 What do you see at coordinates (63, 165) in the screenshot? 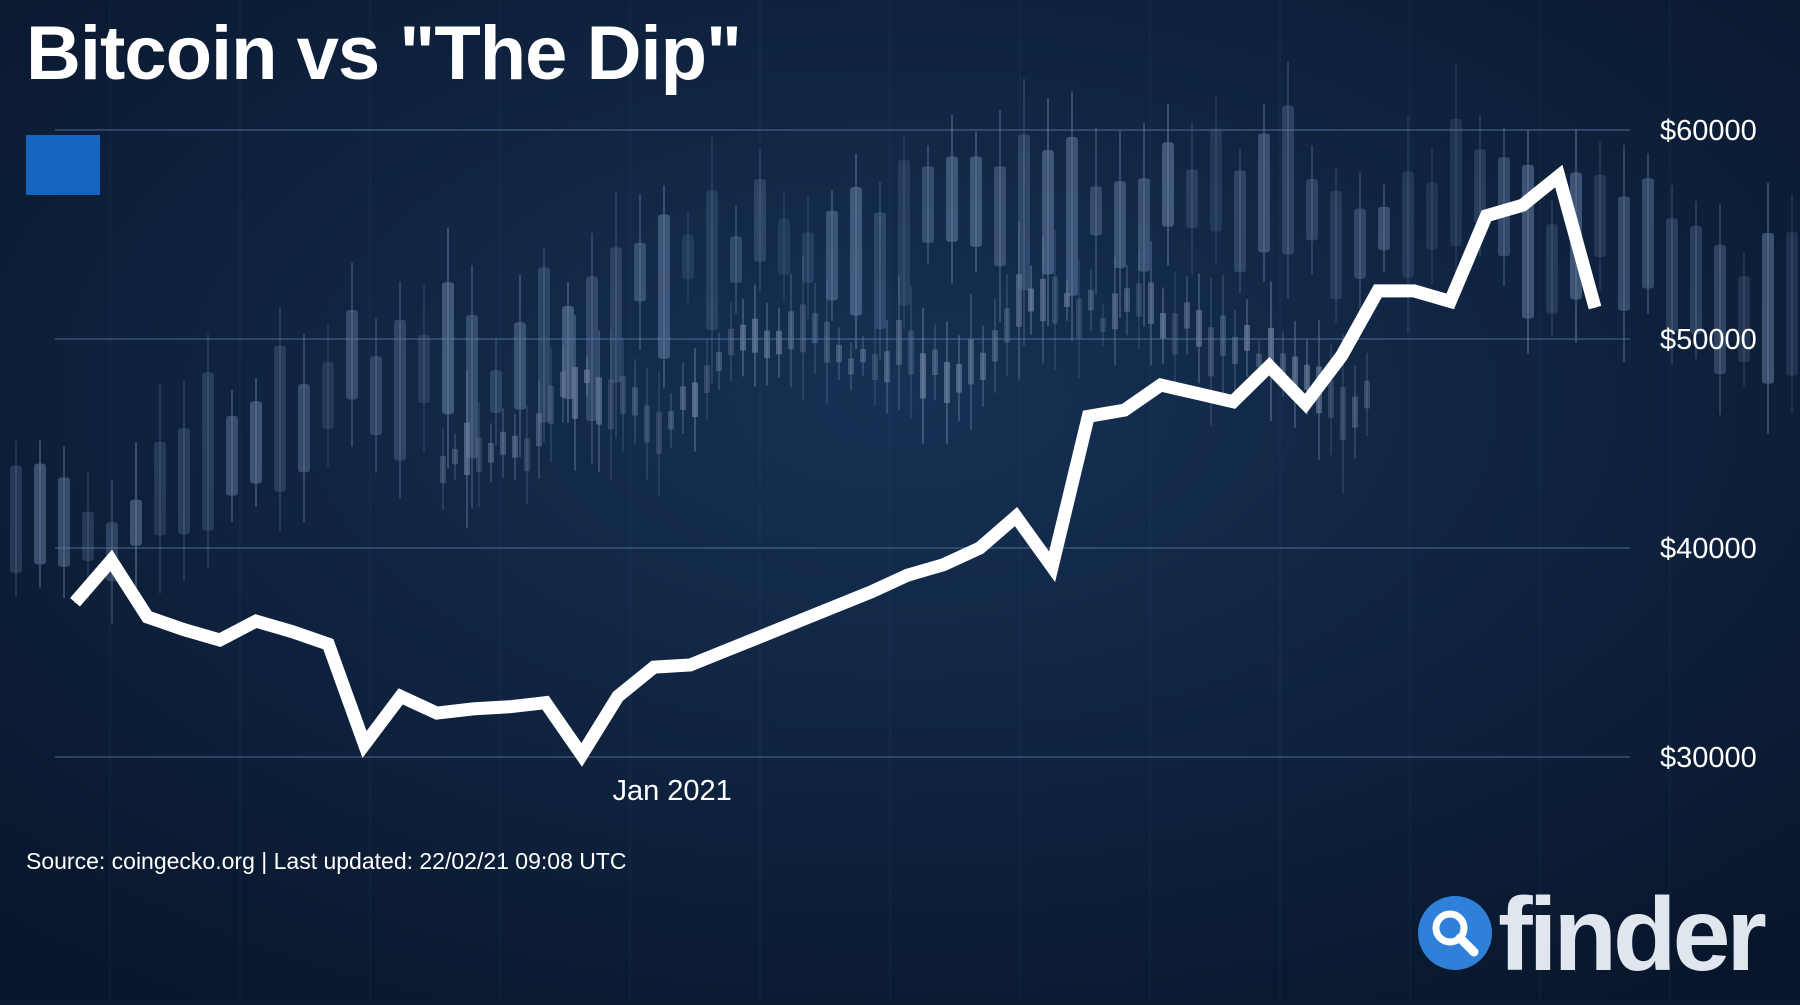
I see `legend-swatch` at bounding box center [63, 165].